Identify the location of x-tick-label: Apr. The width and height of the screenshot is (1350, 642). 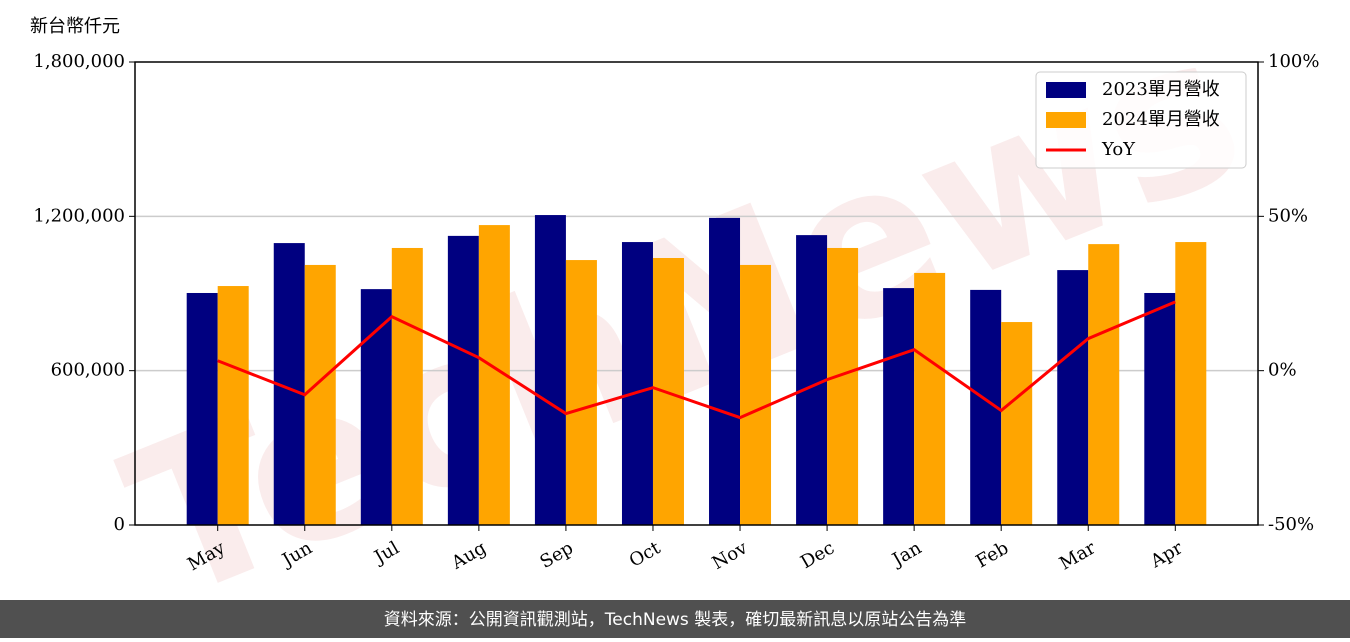
(1166, 554).